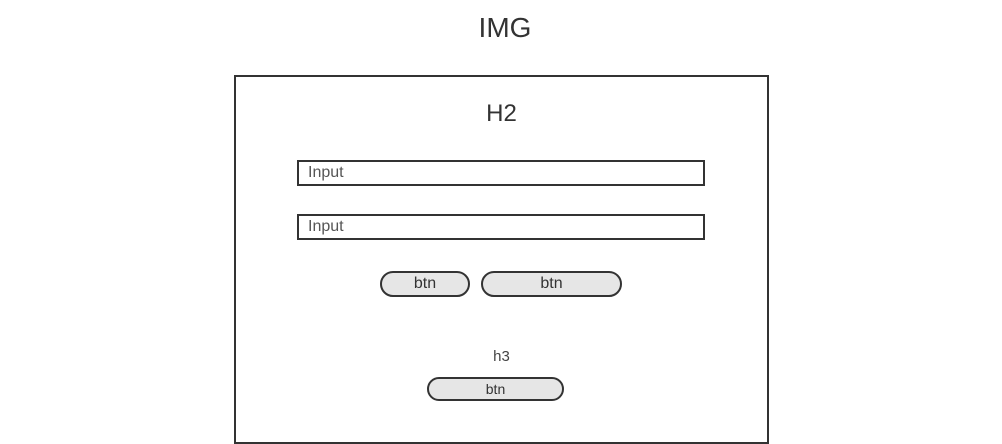 The width and height of the screenshot is (1002, 444). What do you see at coordinates (501, 113) in the screenshot?
I see `card-heading: H2` at bounding box center [501, 113].